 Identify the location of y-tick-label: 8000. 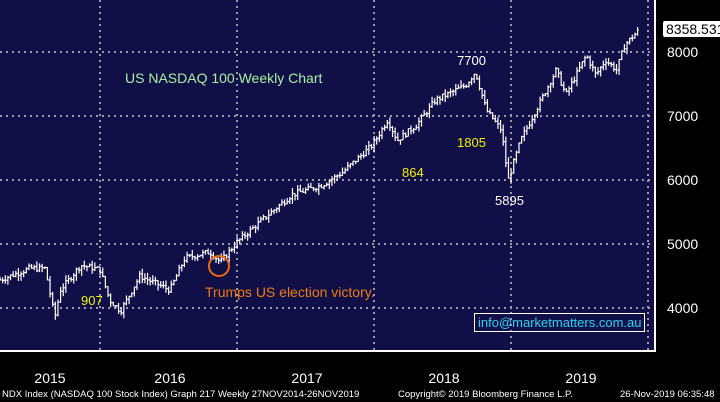
(683, 52).